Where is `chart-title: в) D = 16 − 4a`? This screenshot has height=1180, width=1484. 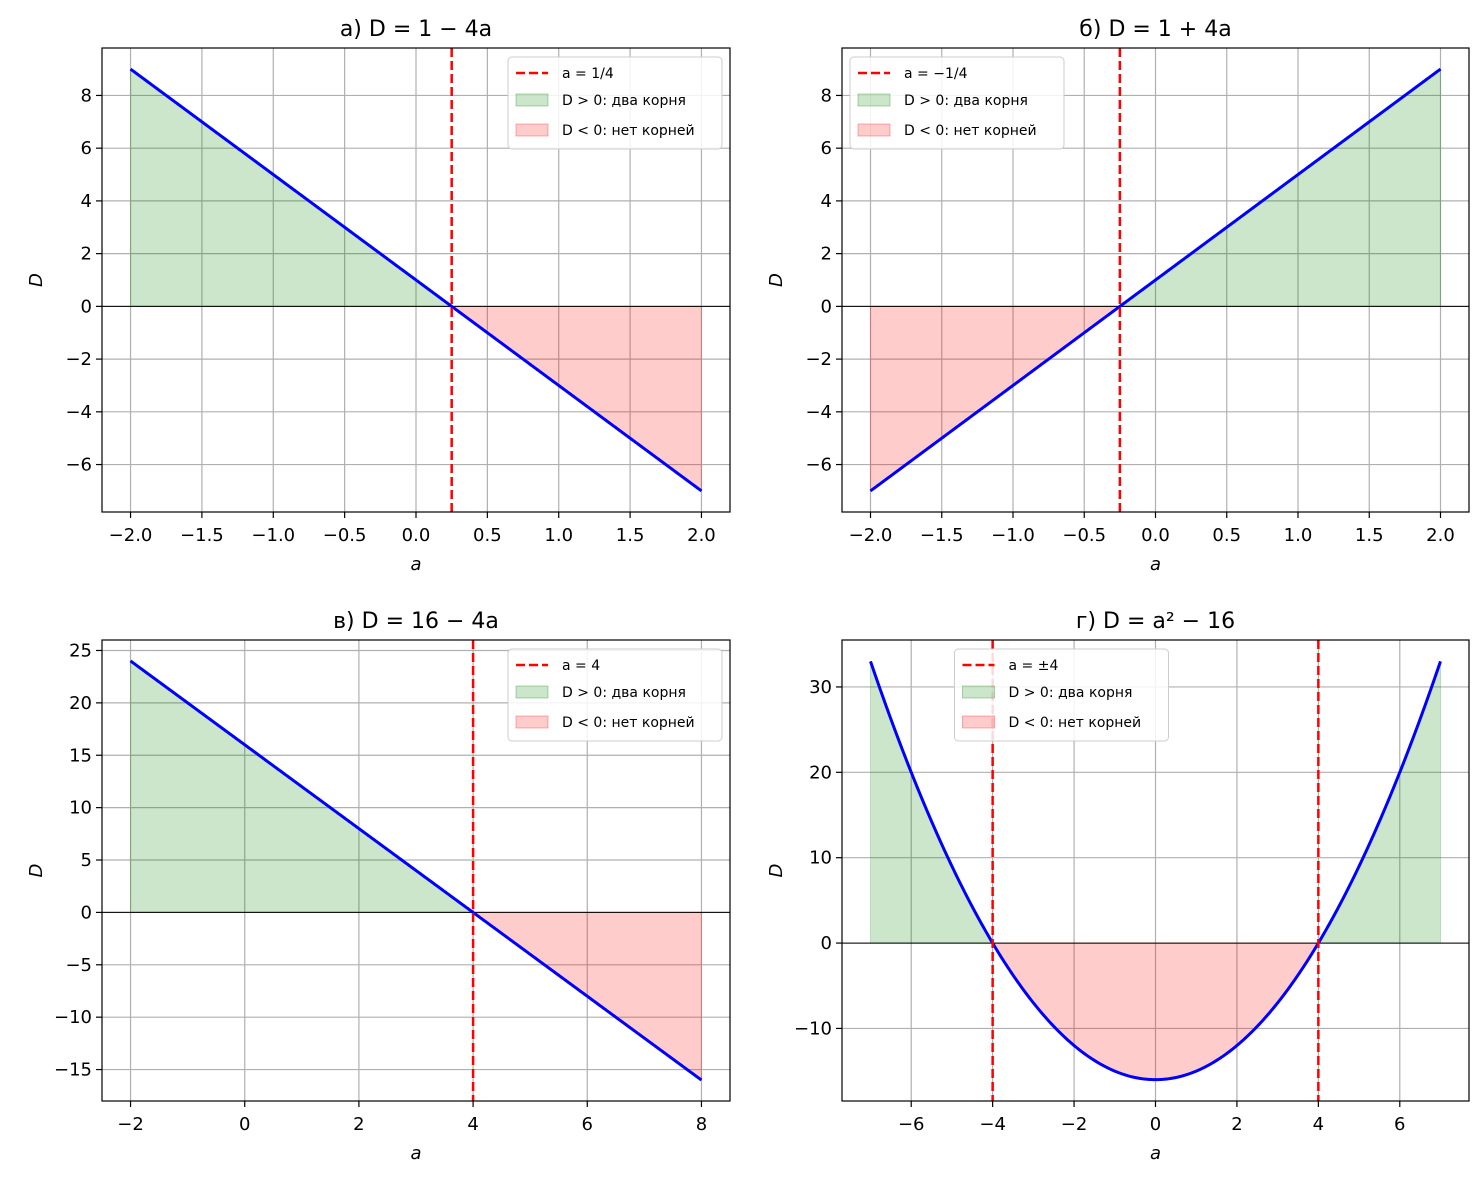
chart-title: в) D = 16 − 4a is located at coordinates (416, 621).